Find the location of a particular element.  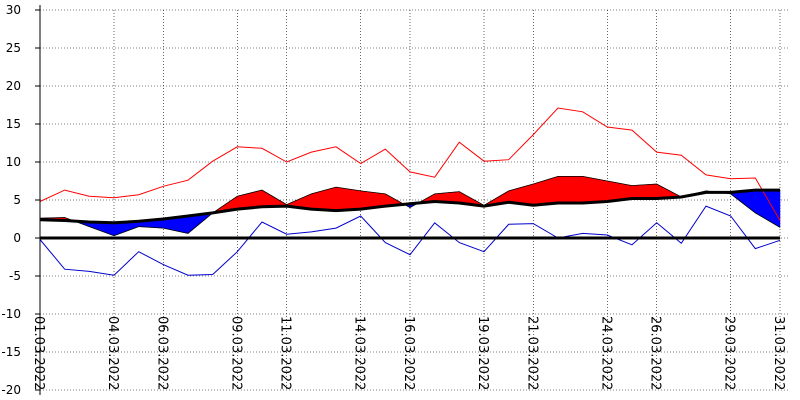

x-tick-label: 14.03.2022 is located at coordinates (359, 353).